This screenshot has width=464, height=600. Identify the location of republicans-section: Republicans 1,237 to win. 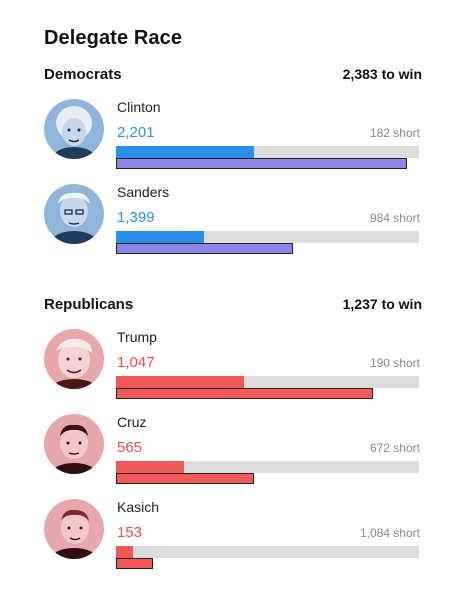
(232, 308).